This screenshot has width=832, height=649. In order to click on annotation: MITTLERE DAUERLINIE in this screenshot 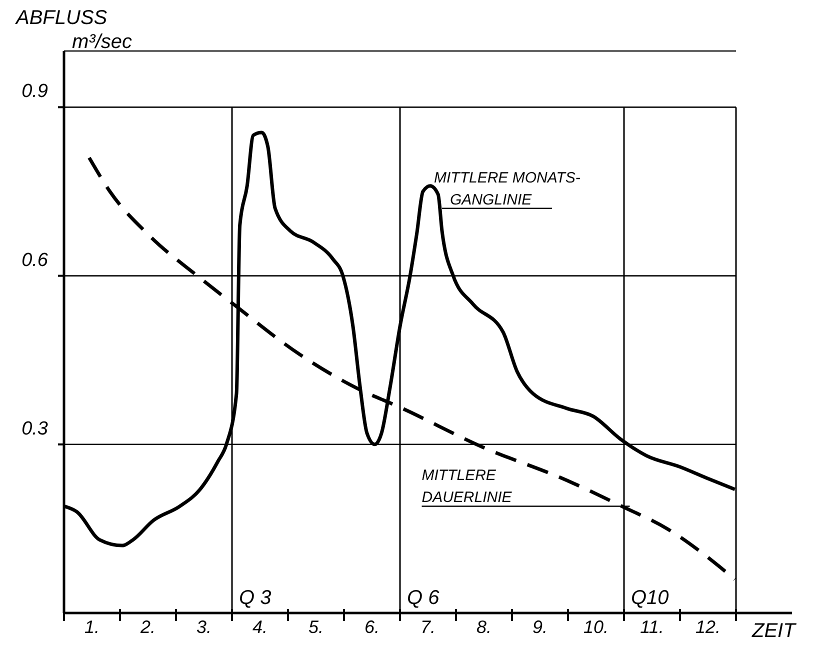, I will do `click(467, 486)`.